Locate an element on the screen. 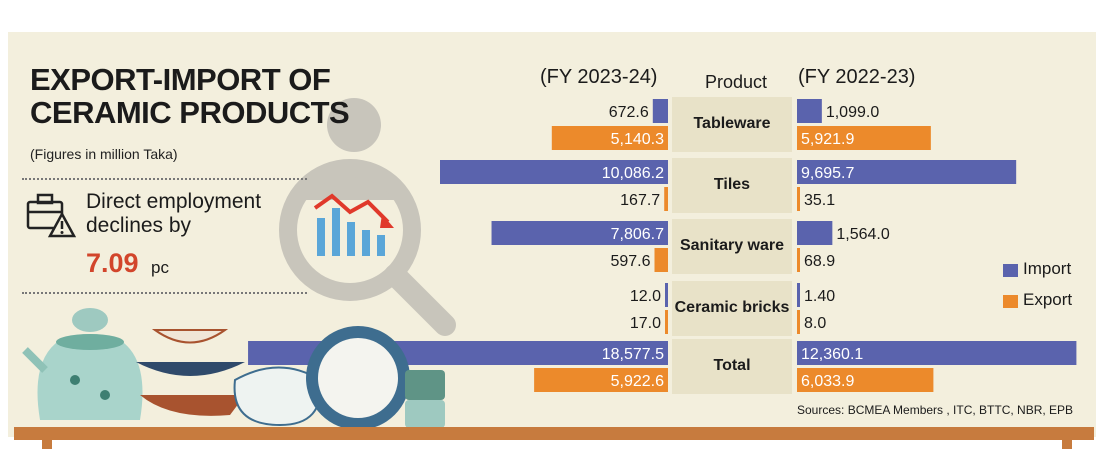  ceramics-illustration is located at coordinates (233, 369).